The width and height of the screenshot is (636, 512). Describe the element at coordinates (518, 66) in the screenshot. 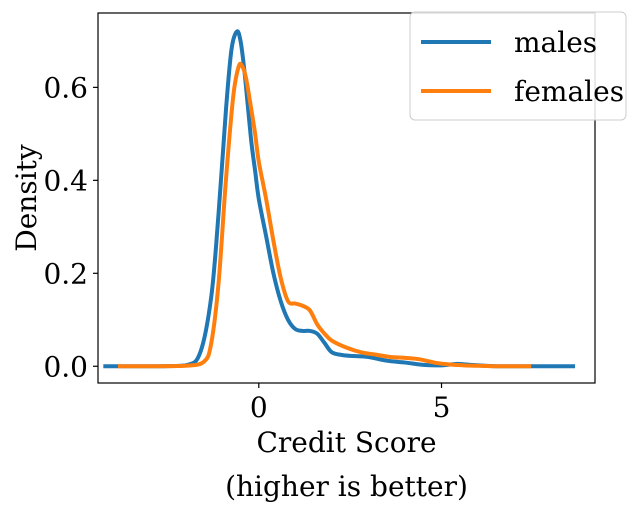

I see `legend: males females` at that location.